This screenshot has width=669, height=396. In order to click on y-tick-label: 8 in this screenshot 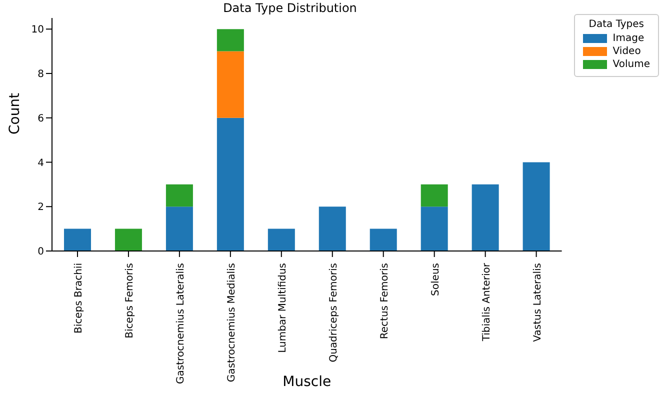, I will do `click(41, 74)`.